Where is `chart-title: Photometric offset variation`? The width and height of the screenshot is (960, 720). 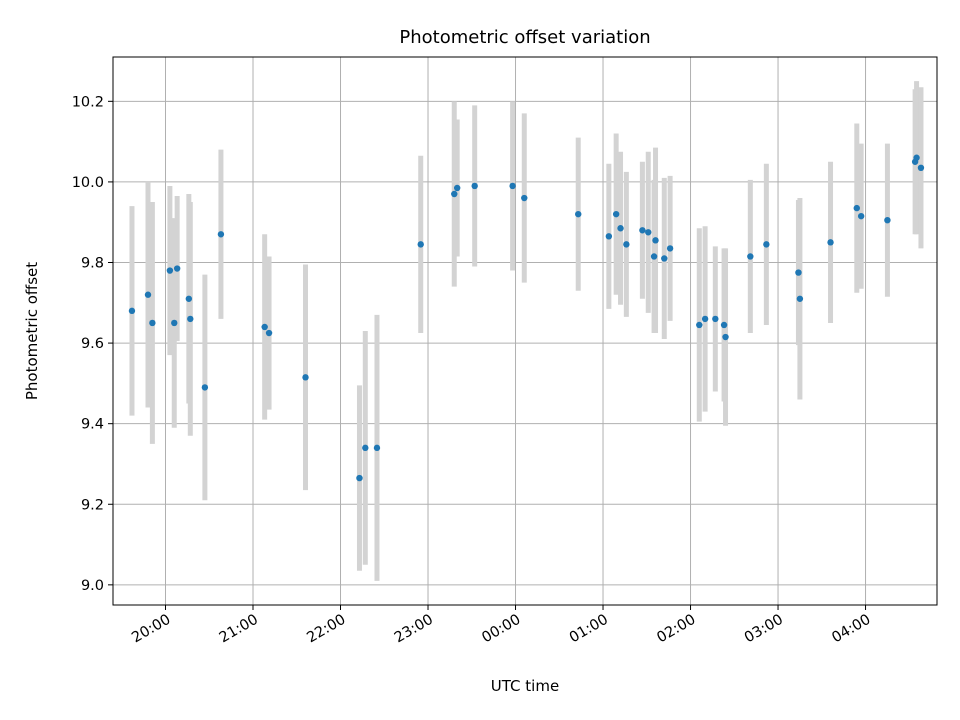
chart-title: Photometric offset variation is located at coordinates (524, 37).